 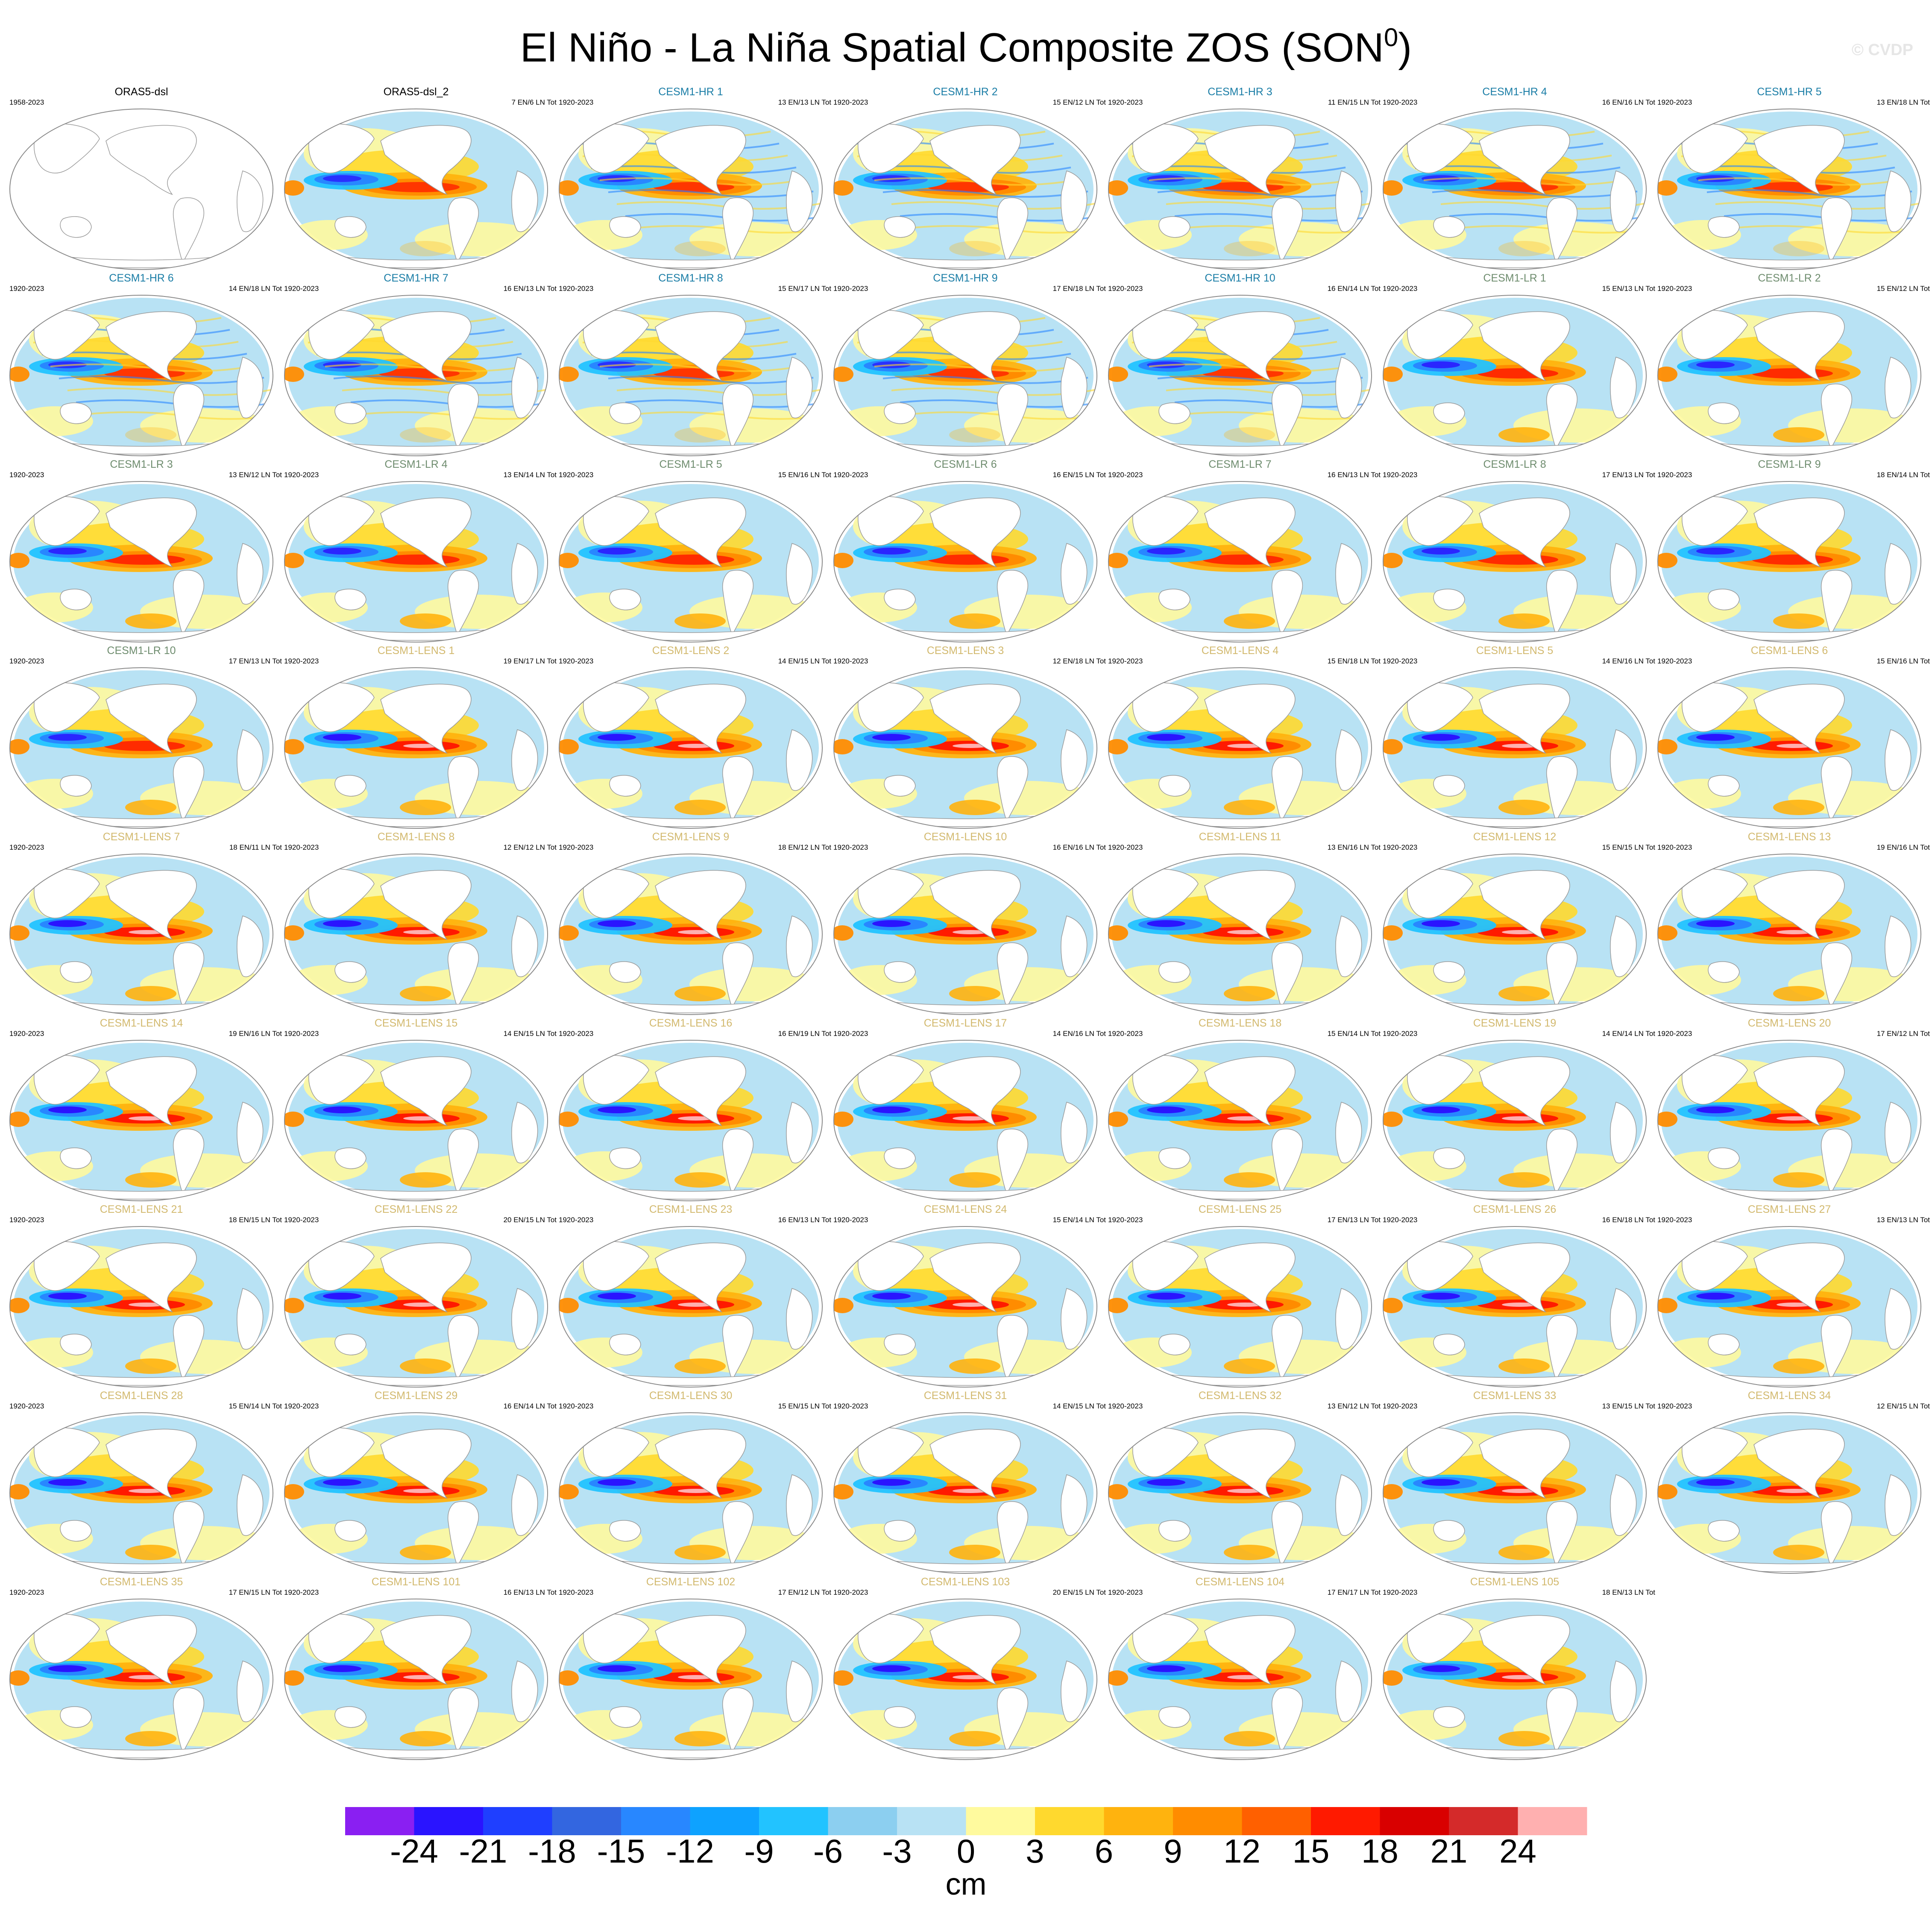 I want to click on panel-title: CESM1-LENS 102, so click(x=691, y=1582).